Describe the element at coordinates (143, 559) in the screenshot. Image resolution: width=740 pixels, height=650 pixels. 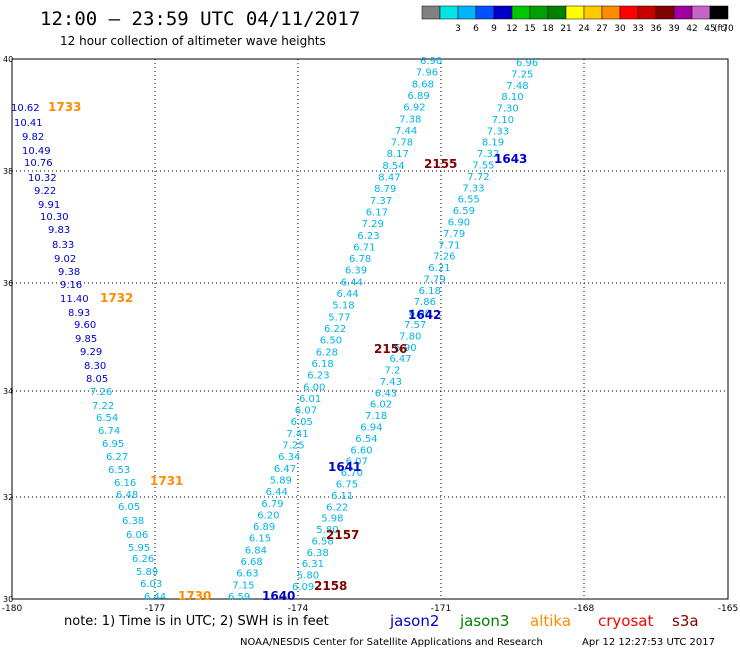
I see `swh-value-altika: 6.26` at that location.